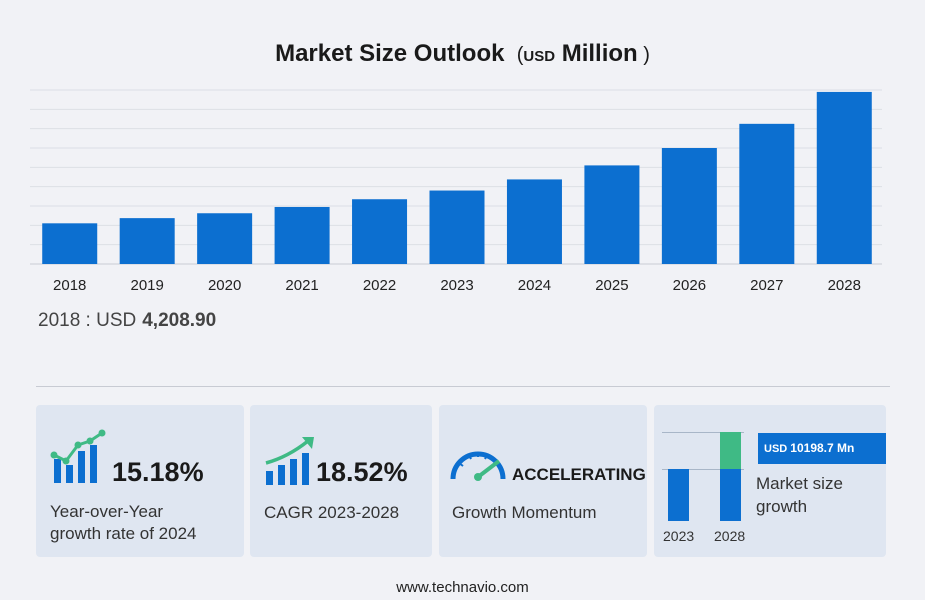 The height and width of the screenshot is (600, 925). I want to click on x-tick-2023: 2023, so click(456, 285).